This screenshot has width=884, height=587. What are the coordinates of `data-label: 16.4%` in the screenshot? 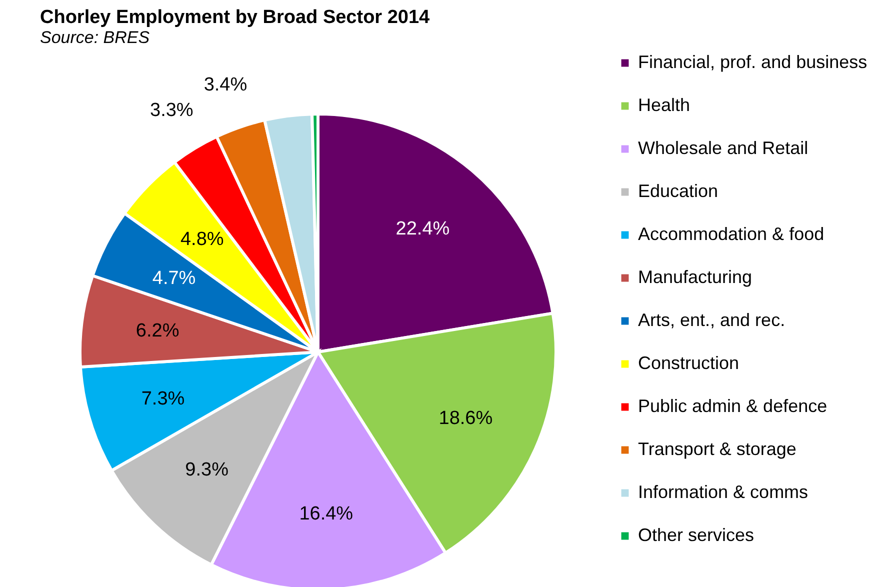 It's located at (326, 514).